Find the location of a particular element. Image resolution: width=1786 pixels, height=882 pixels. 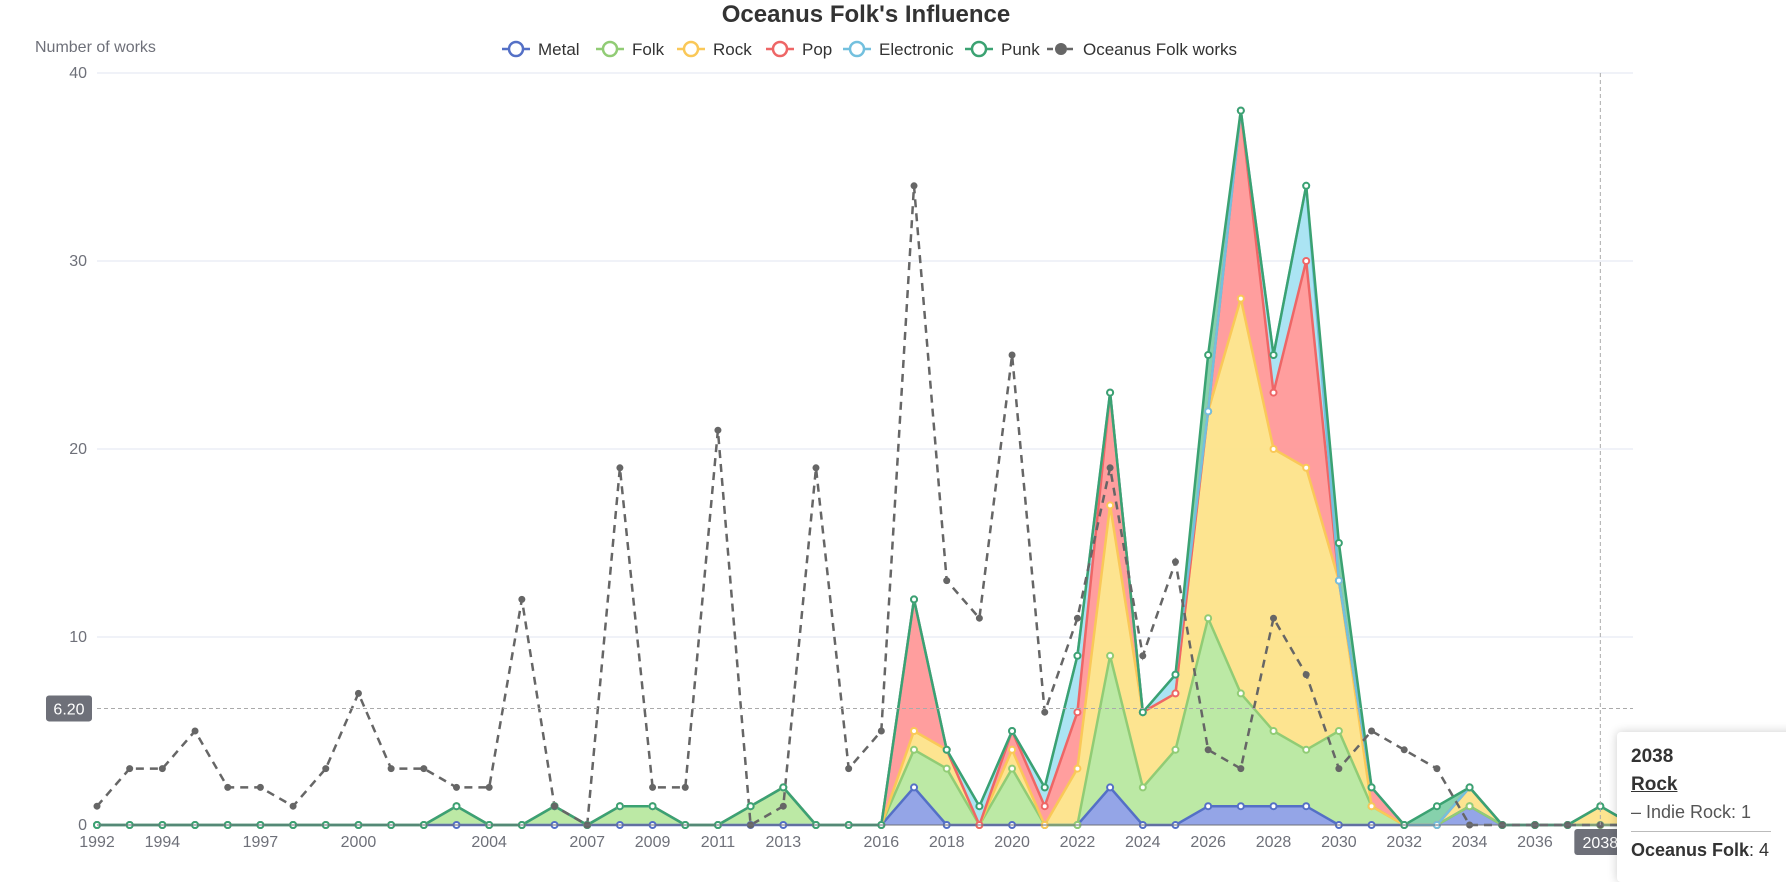

legend-item-electronic: Electronic is located at coordinates (898, 49).